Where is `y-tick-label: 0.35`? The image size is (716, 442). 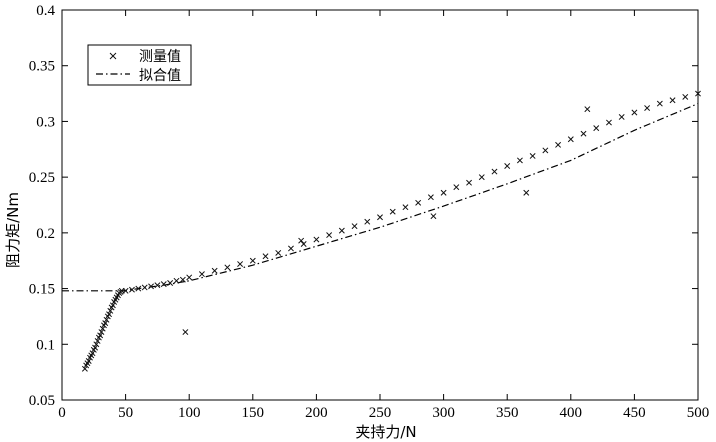
y-tick-label: 0.35 is located at coordinates (42, 67).